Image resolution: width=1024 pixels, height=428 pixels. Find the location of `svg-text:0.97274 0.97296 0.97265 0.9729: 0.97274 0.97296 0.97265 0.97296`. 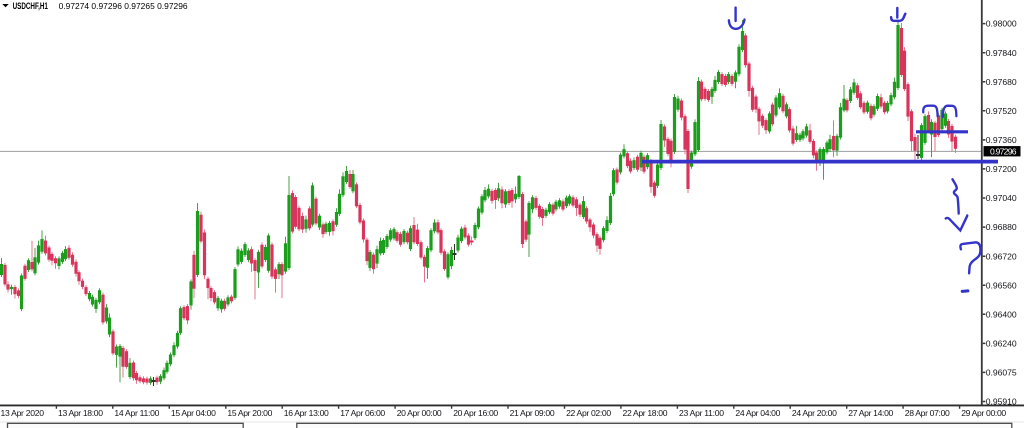

svg-text:0.97274 0.97296 0.97265 0.9729: 0.97274 0.97296 0.97265 0.97296 is located at coordinates (123, 6).